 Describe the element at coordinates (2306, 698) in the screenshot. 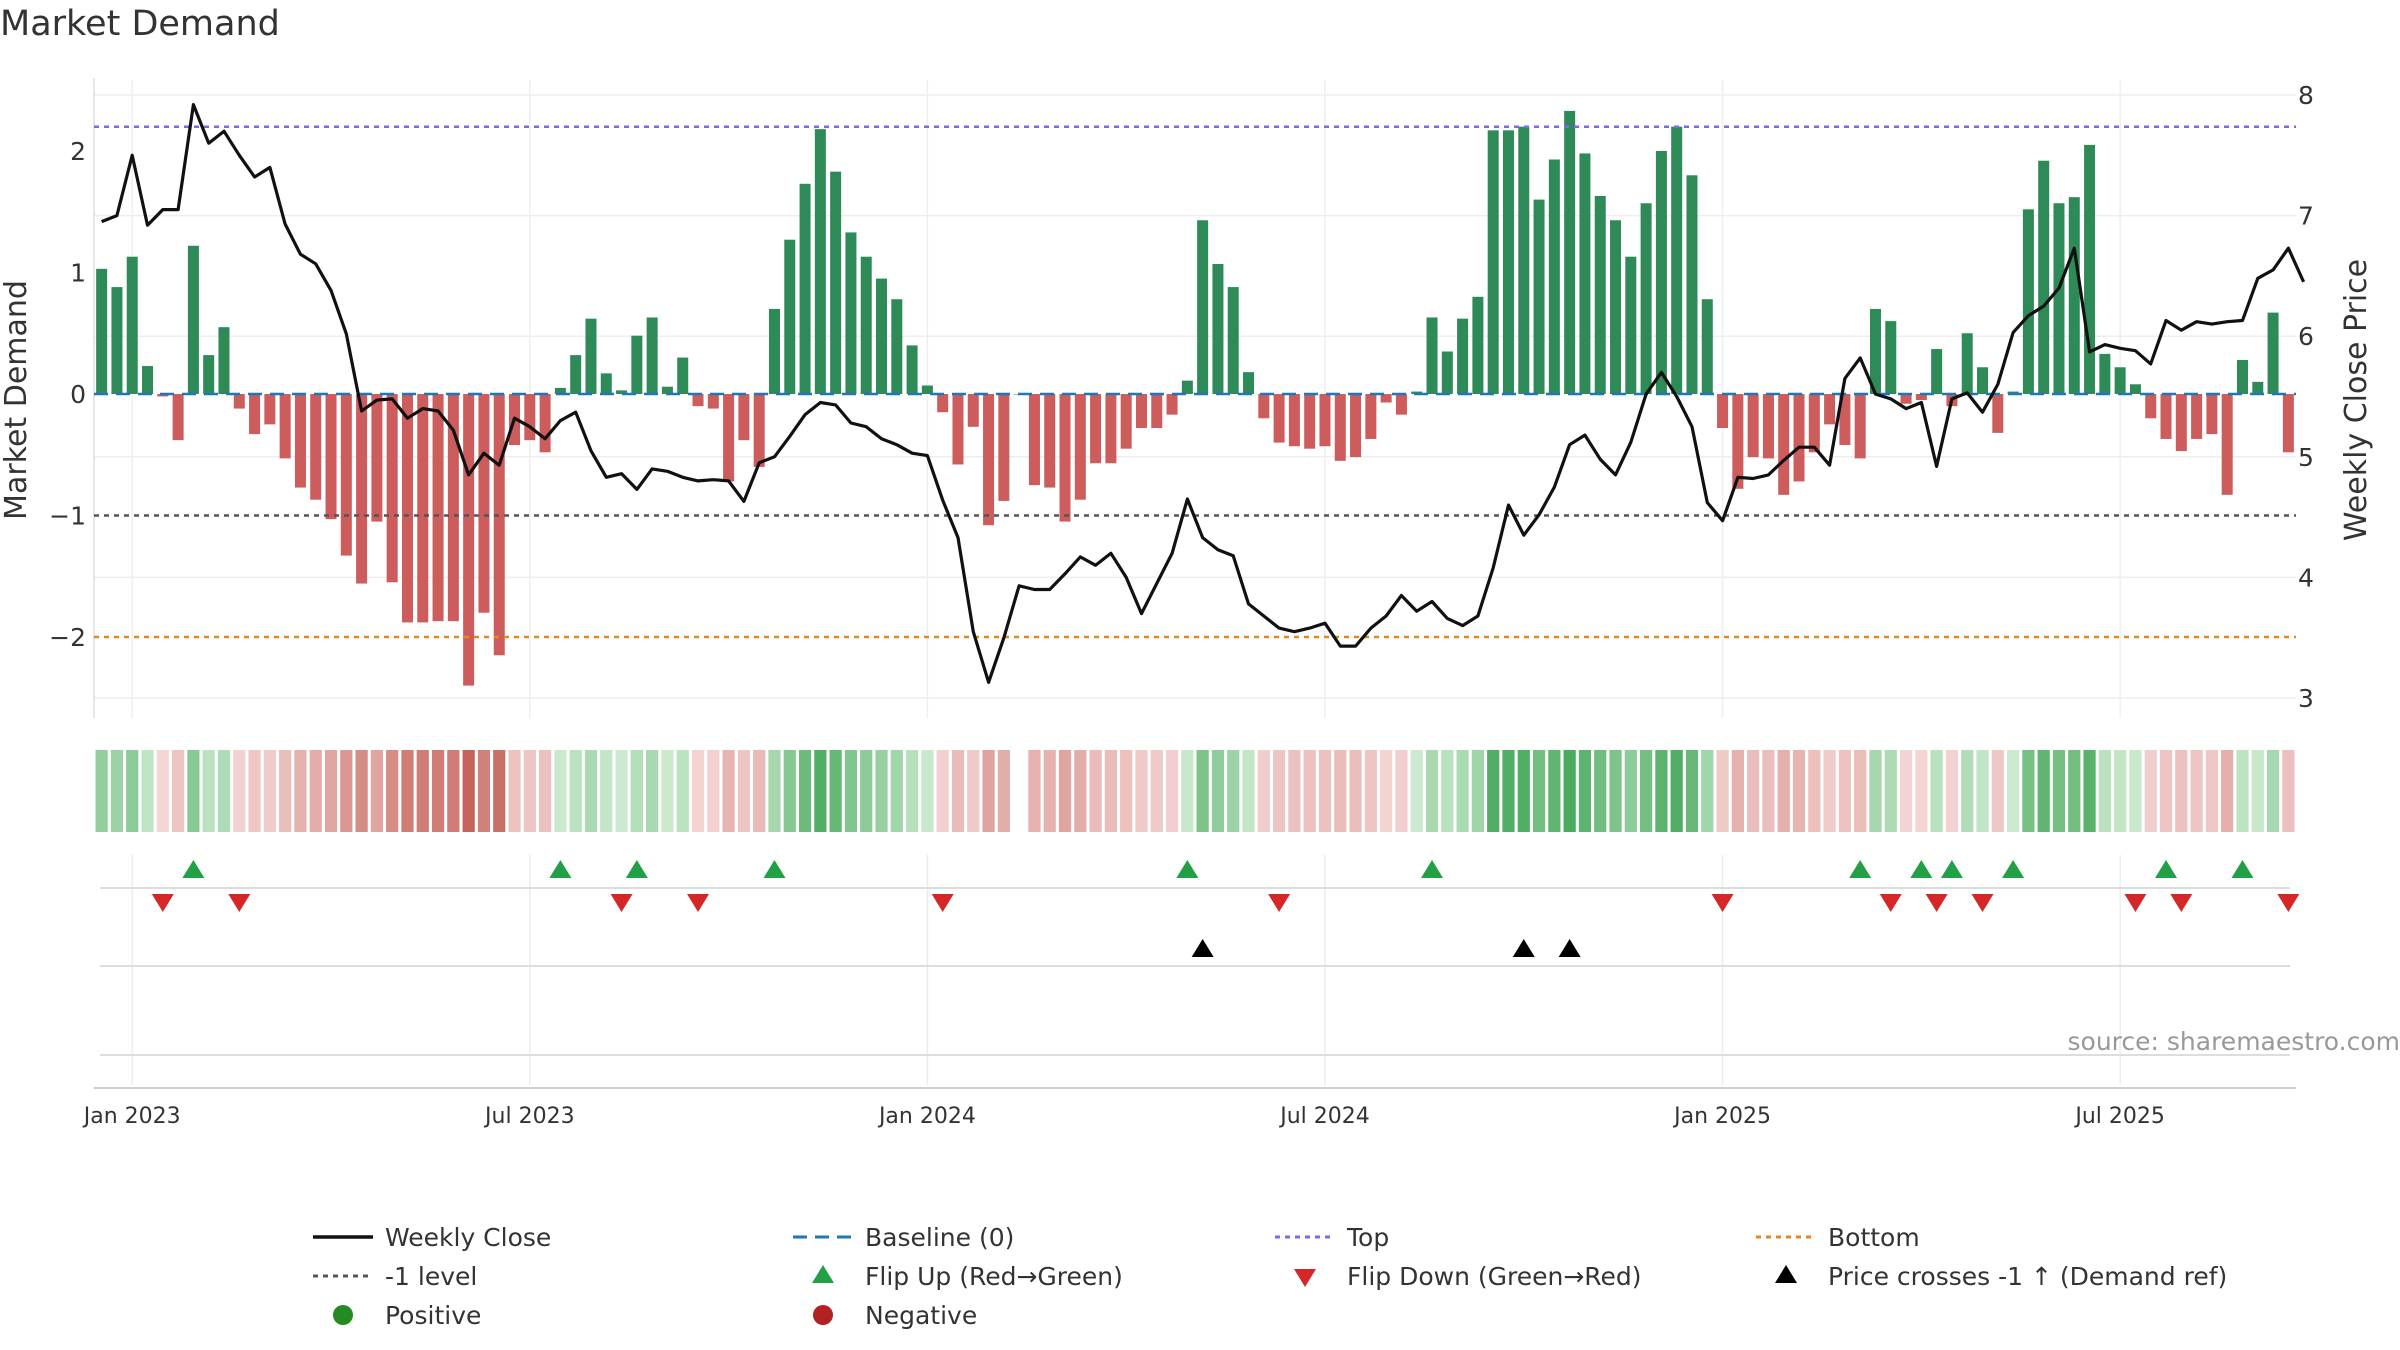

I see `right-tick-label: 3` at that location.